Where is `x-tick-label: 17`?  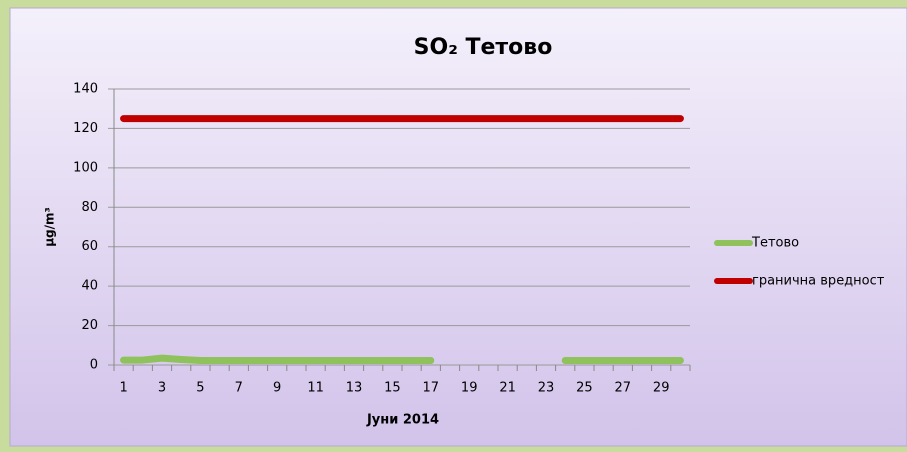 x-tick-label: 17 is located at coordinates (431, 388).